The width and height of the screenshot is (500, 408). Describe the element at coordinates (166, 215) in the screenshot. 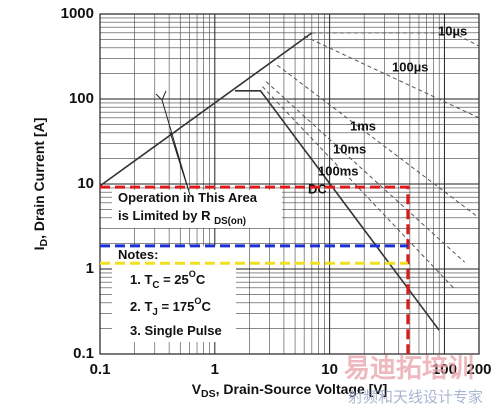

I see `annotation-text-part: is Limited by R` at that location.